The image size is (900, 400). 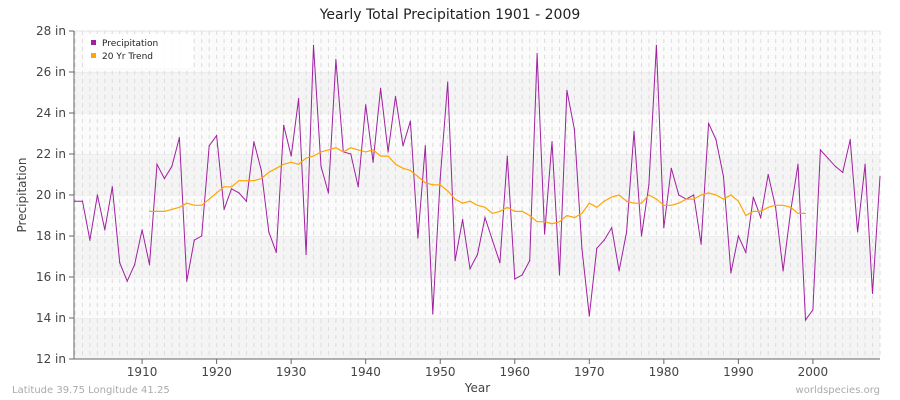 What do you see at coordinates (440, 372) in the screenshot?
I see `x-tick-label: 1950` at bounding box center [440, 372].